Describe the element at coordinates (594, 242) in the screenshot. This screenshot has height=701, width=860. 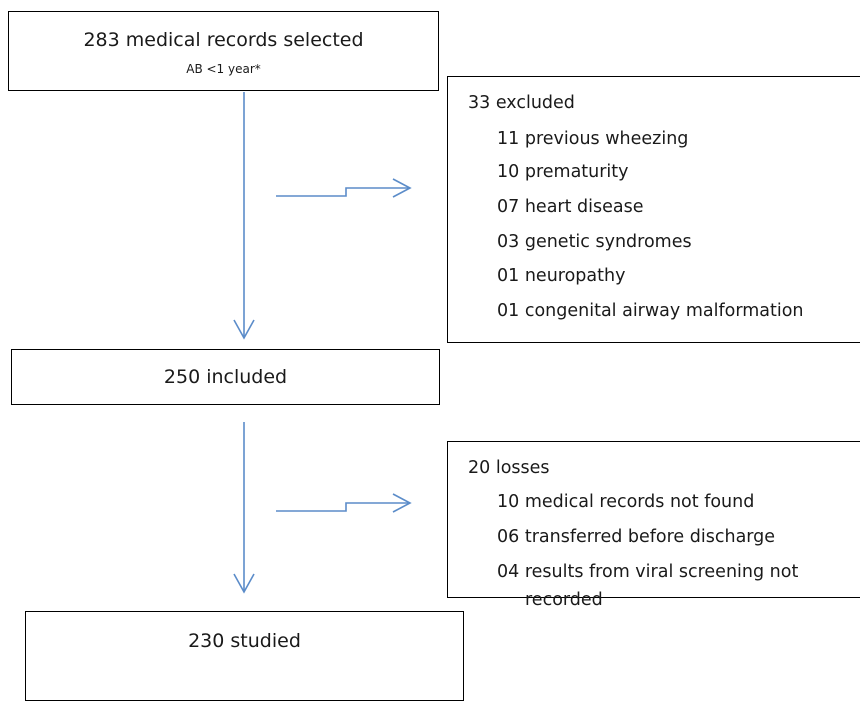
I see `excluded-item: 03 genetic syndromes` at that location.